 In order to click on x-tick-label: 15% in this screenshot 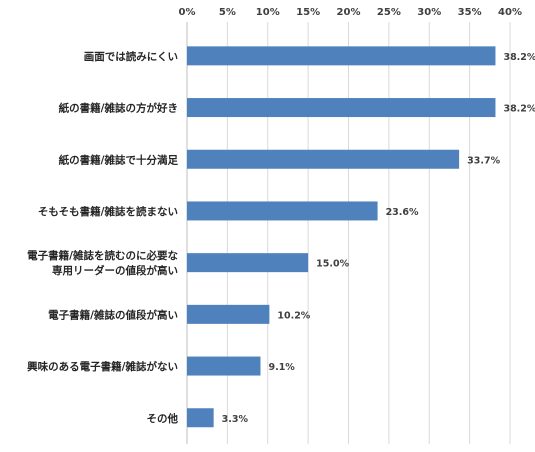, I will do `click(308, 12)`.